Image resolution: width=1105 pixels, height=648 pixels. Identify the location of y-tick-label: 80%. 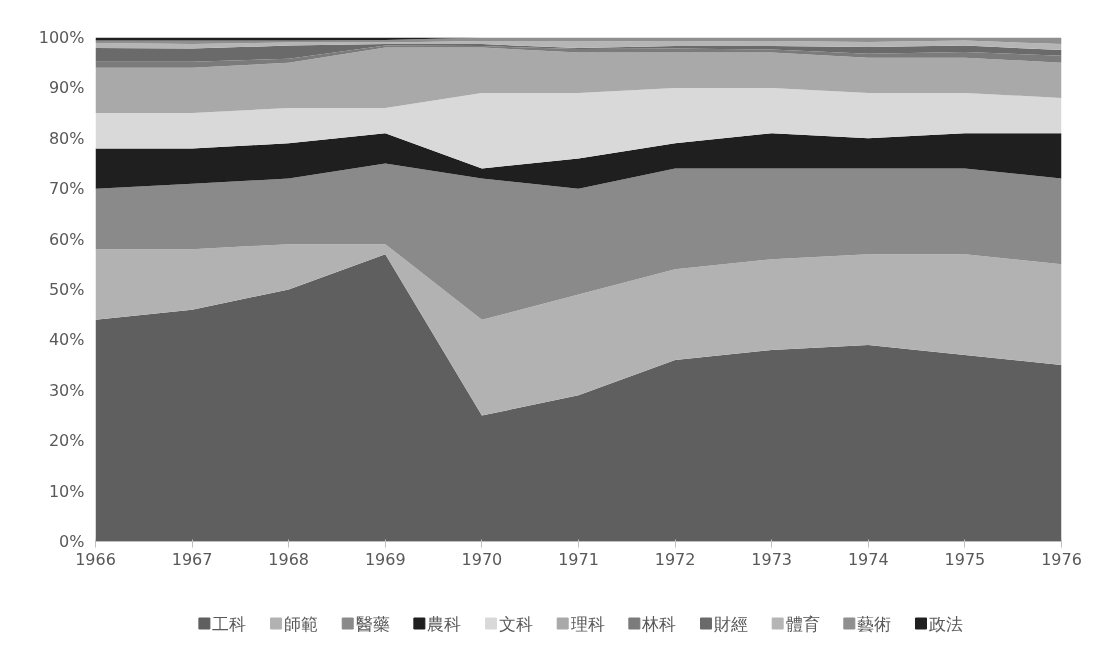
(66, 138).